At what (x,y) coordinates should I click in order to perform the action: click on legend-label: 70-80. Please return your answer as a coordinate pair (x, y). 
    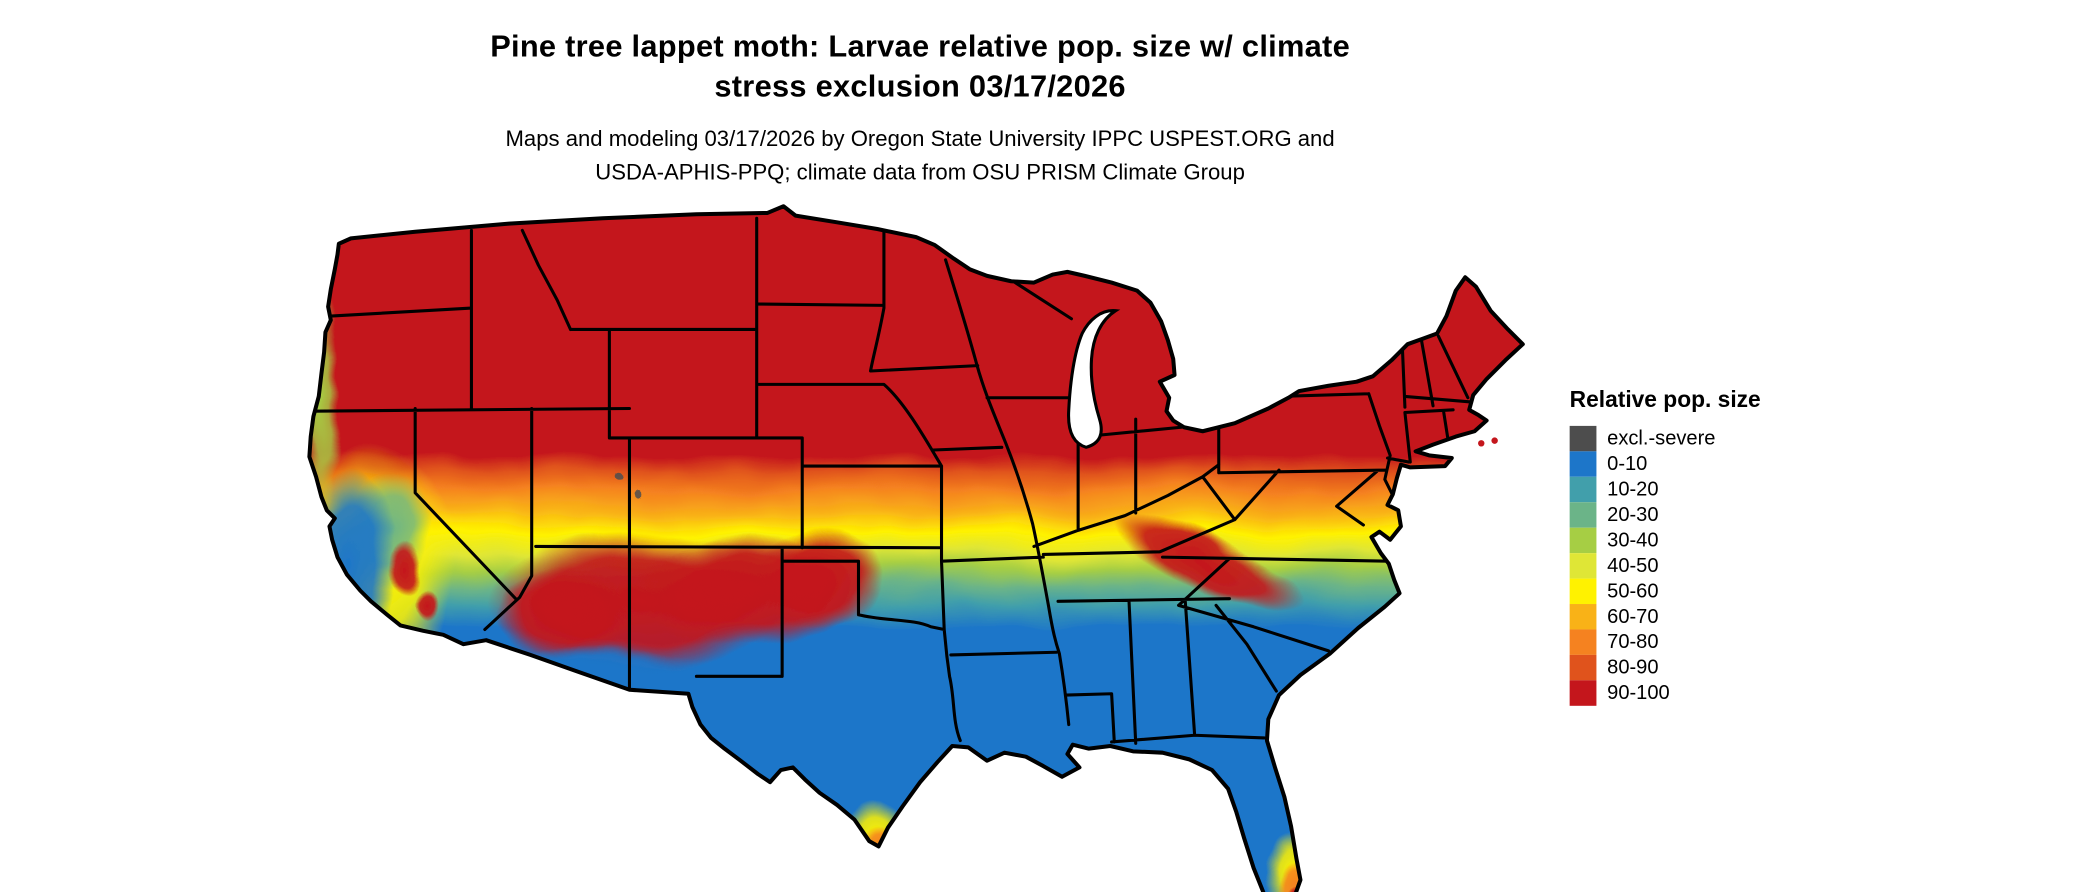
    Looking at the image, I should click on (1633, 642).